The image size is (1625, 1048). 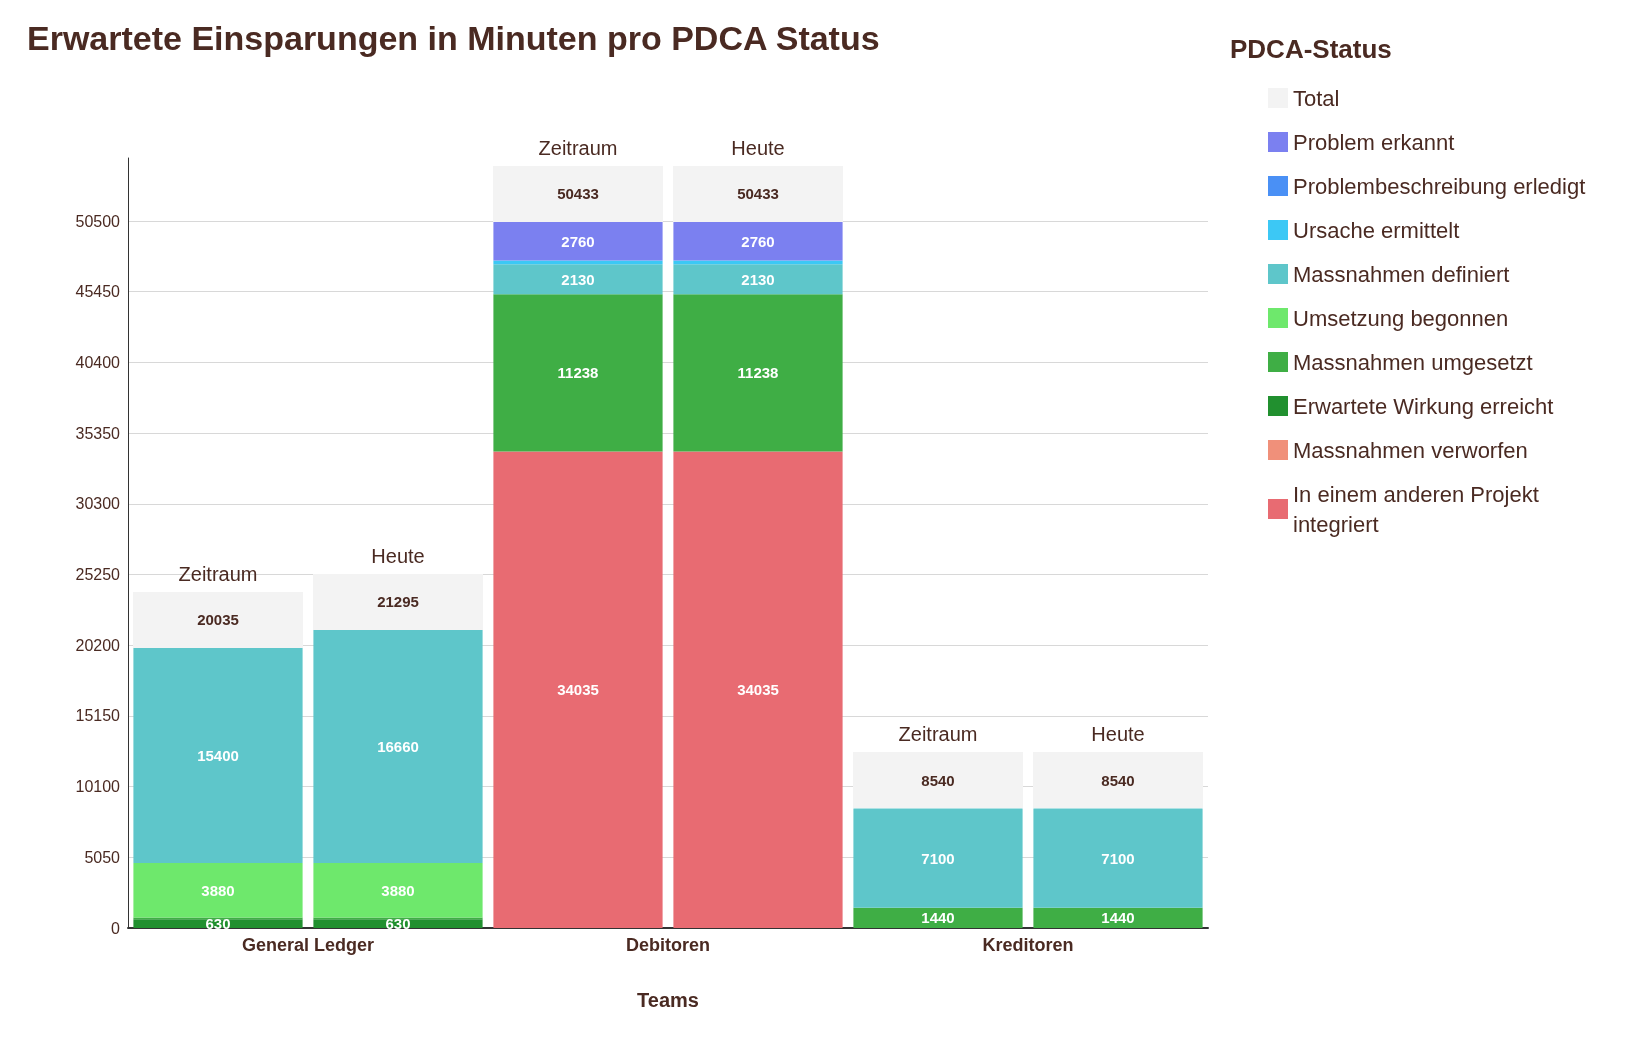 What do you see at coordinates (98, 716) in the screenshot?
I see `y-tick-label: 15150` at bounding box center [98, 716].